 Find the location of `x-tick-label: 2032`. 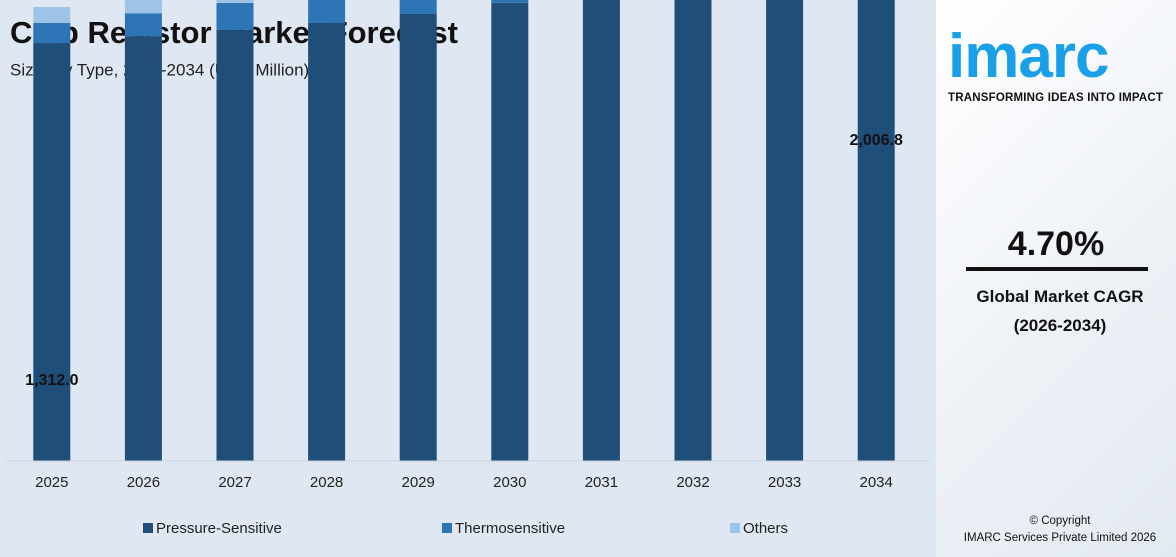

x-tick-label: 2032 is located at coordinates (692, 482).